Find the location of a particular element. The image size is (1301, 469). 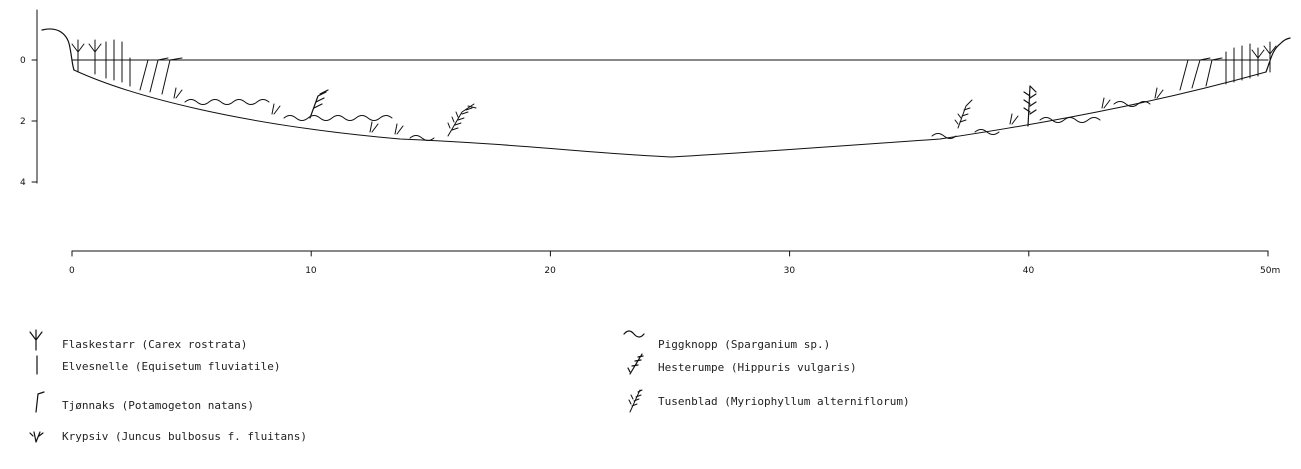

carex-rostrata-marks-right is located at coordinates (1264, 59).